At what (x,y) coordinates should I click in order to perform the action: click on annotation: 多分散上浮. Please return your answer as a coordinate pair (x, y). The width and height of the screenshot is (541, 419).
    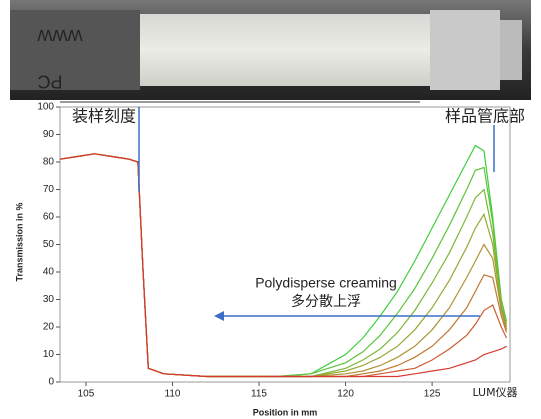
    Looking at the image, I should click on (326, 301).